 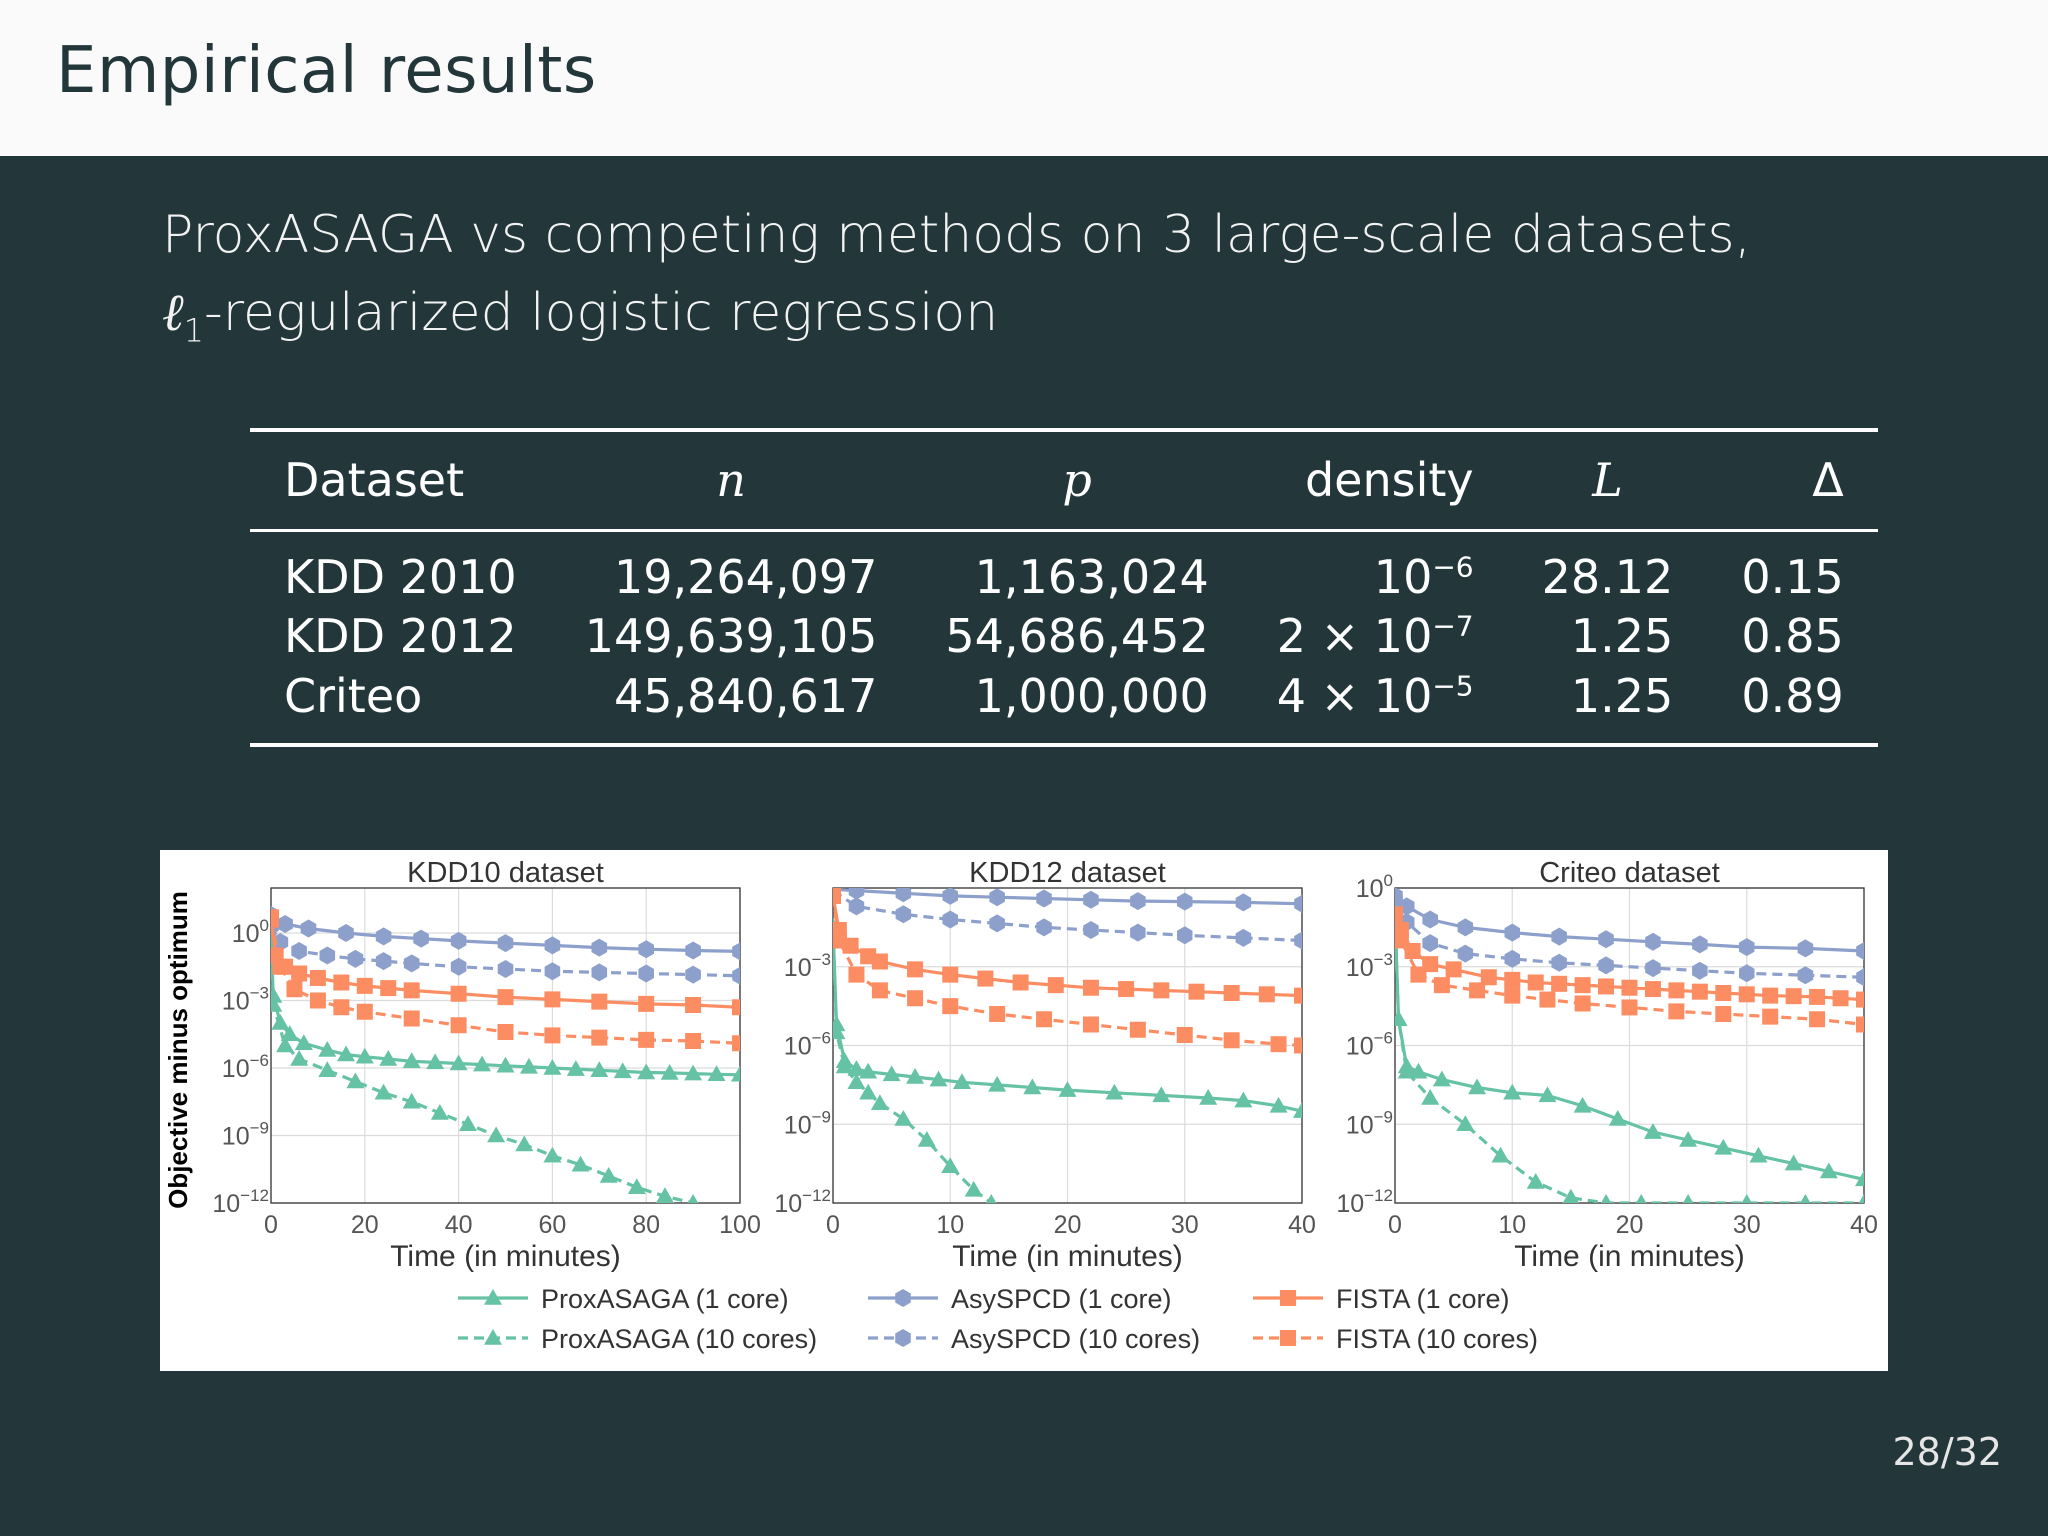 I want to click on cell-p: 1,000,000, so click(x=1077, y=707).